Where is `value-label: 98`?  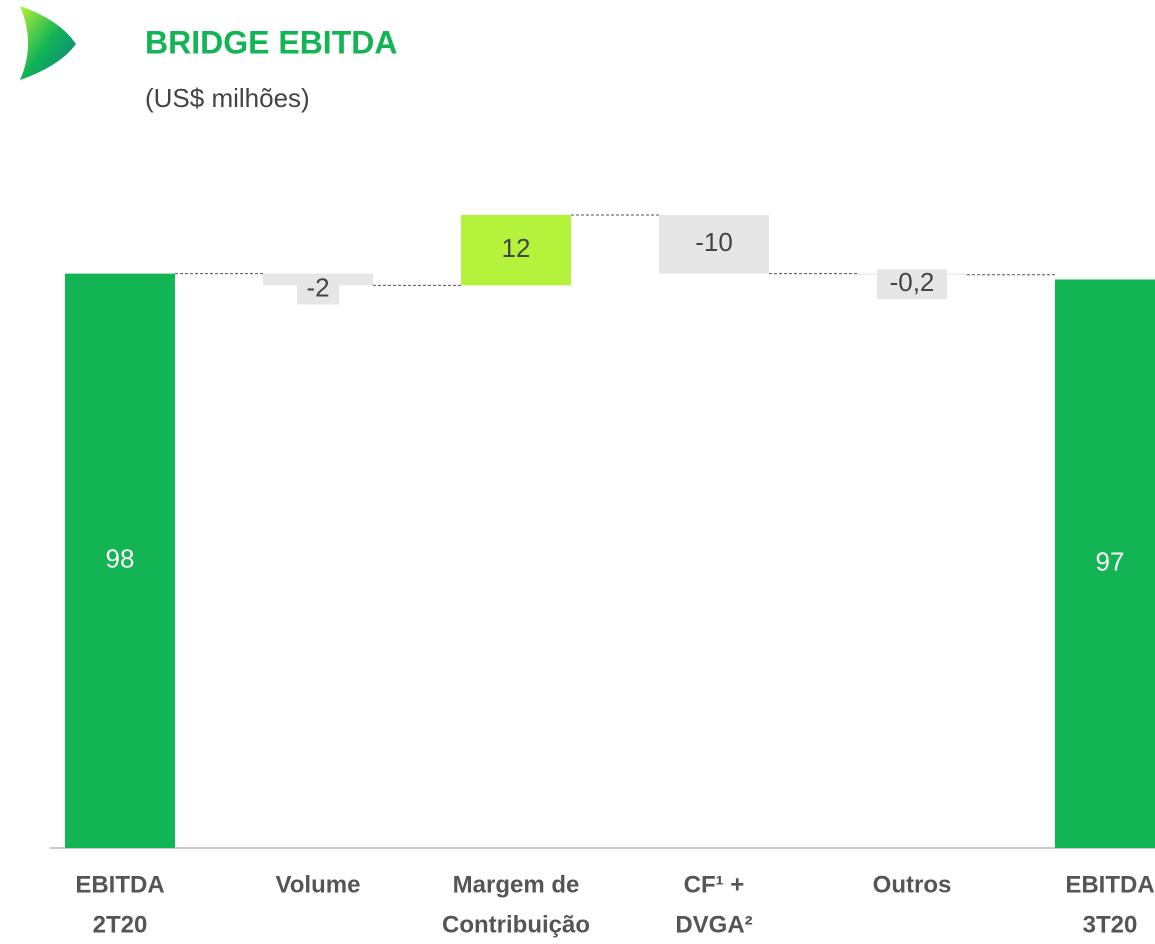
value-label: 98 is located at coordinates (120, 559).